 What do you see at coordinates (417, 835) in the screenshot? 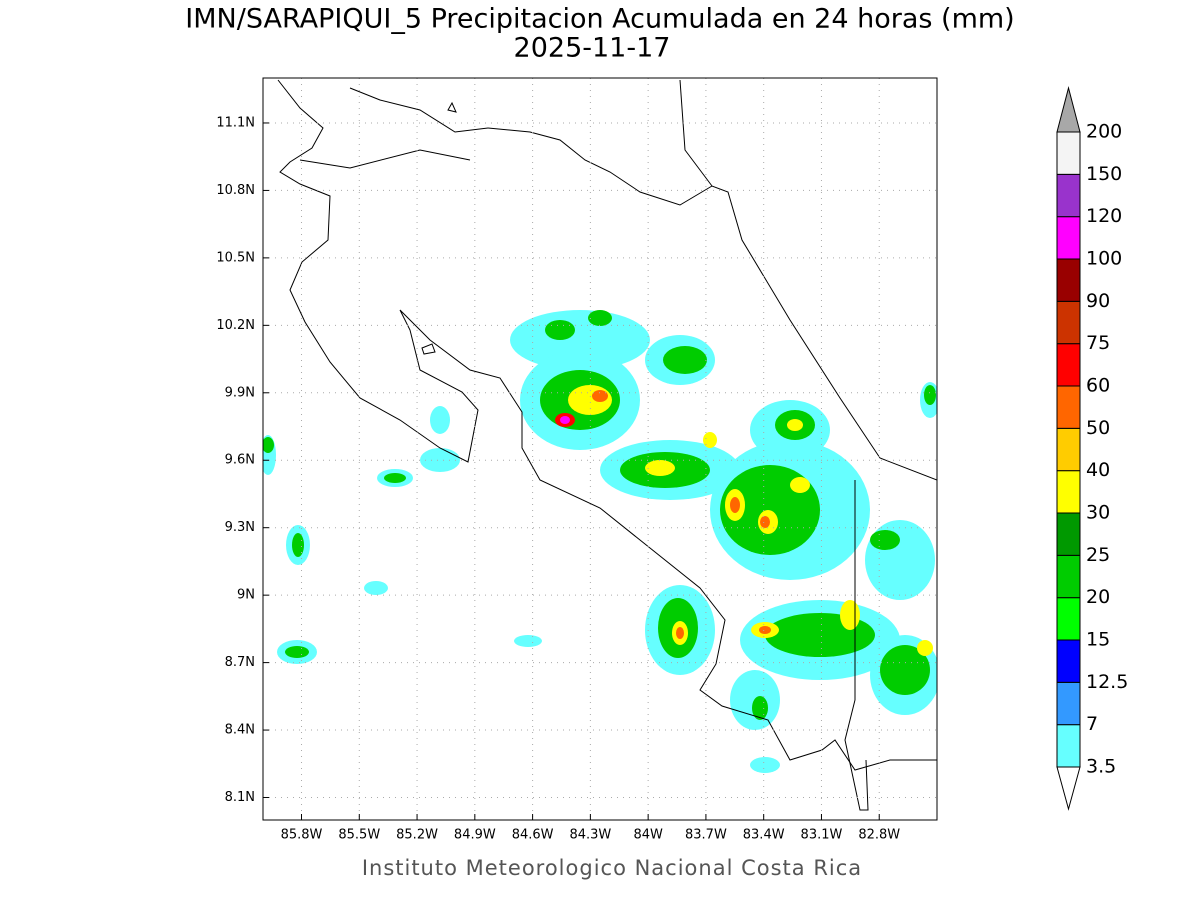
I see `x-tick-label: 85.2W` at bounding box center [417, 835].